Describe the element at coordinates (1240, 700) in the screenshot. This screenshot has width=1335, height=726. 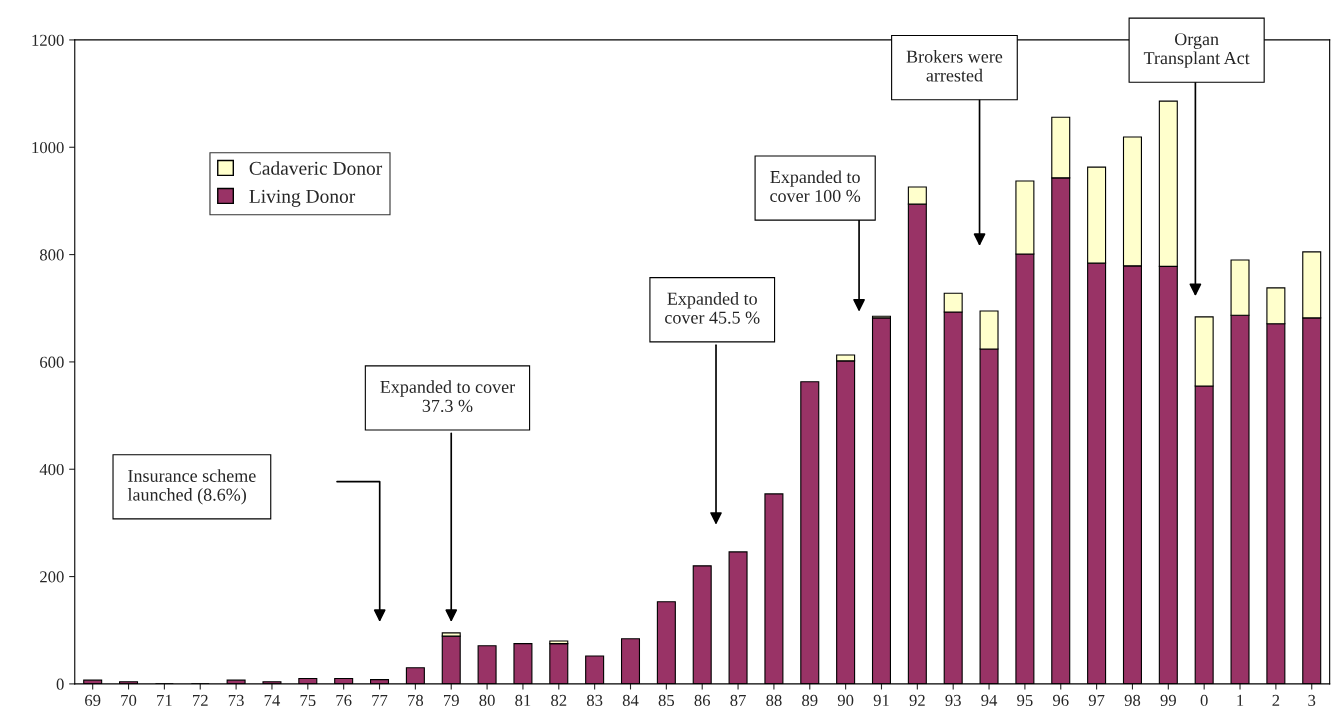
I see `x-tick-label: 1` at that location.